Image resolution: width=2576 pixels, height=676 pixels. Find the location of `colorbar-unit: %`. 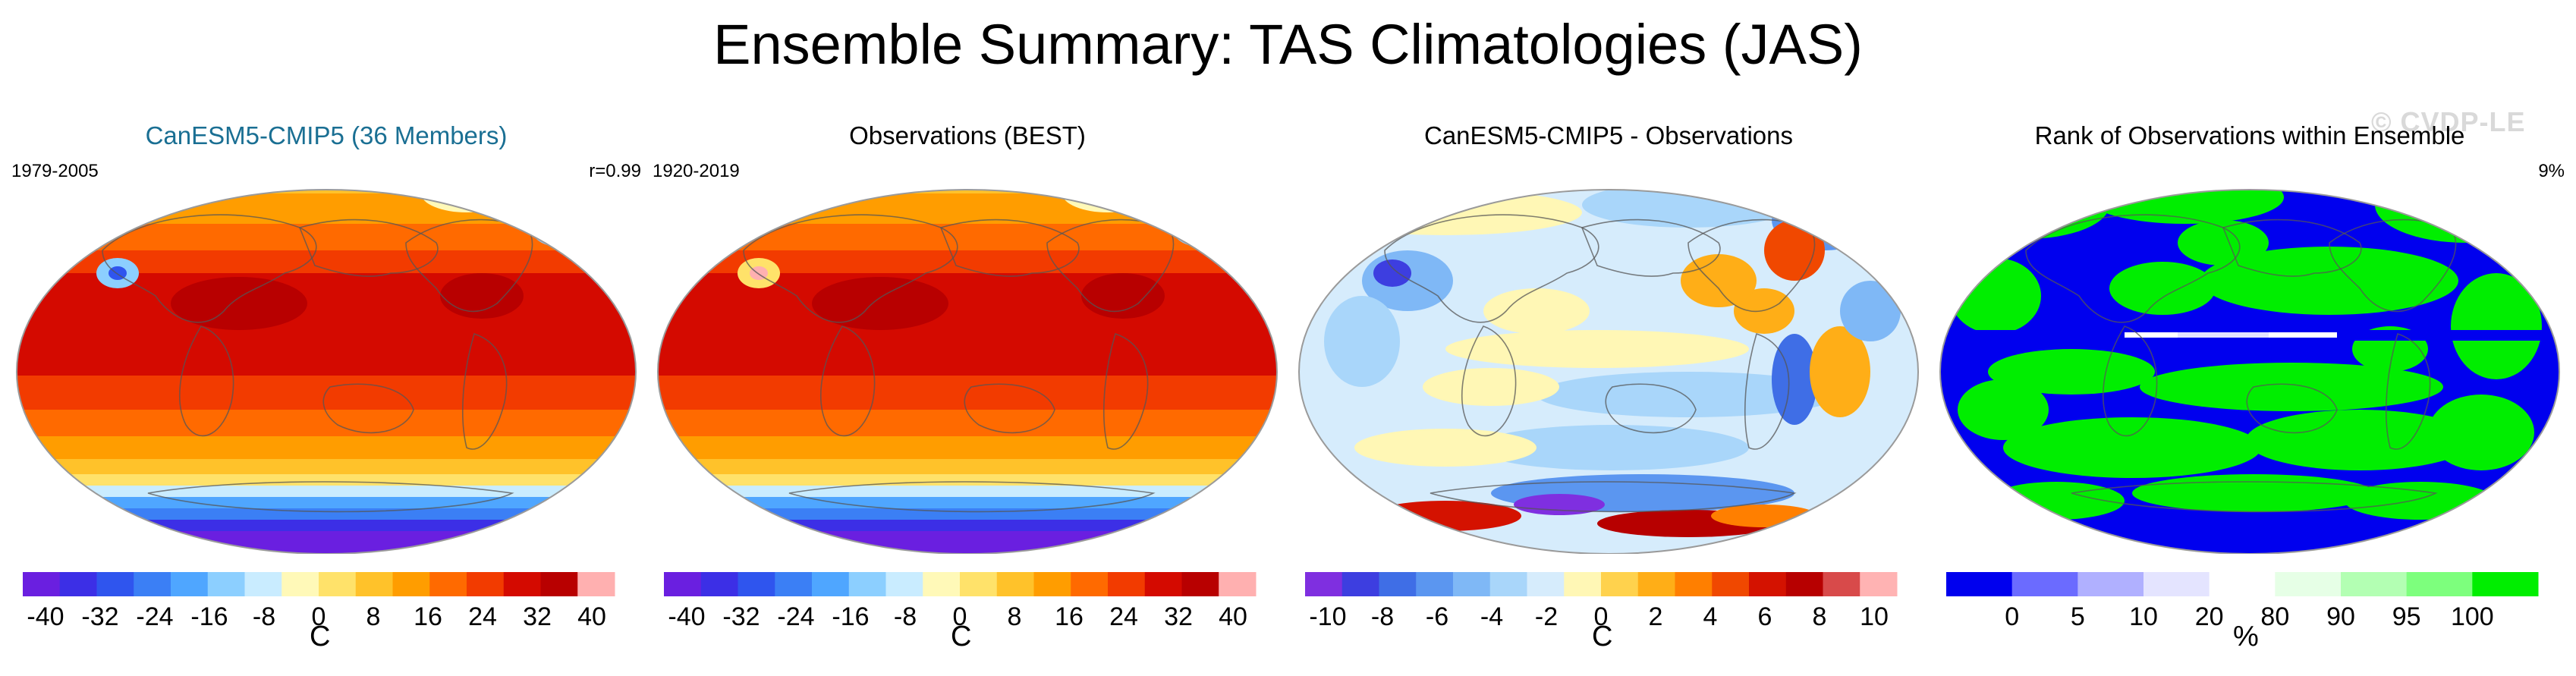

colorbar-unit: % is located at coordinates (2246, 636).